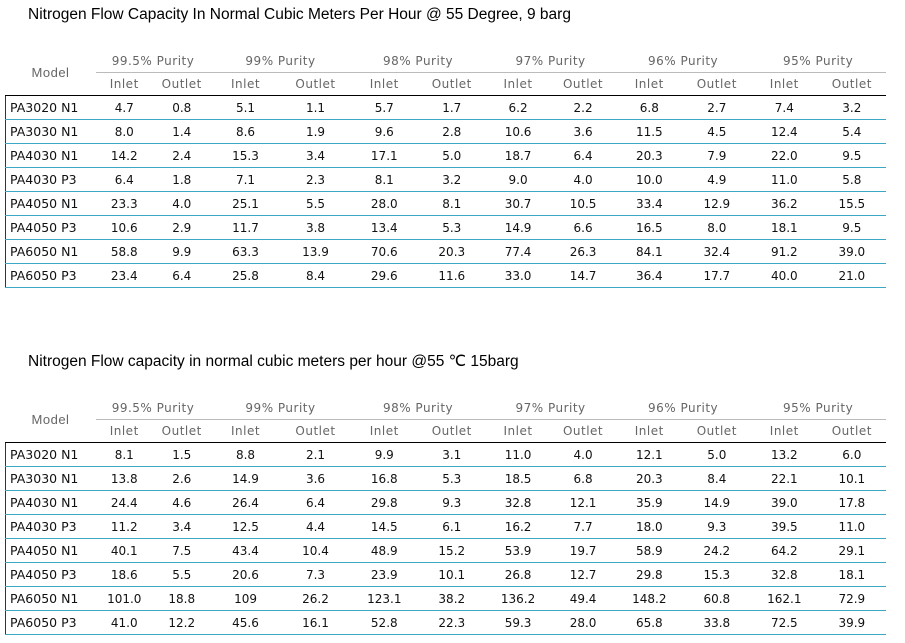 The height and width of the screenshot is (643, 905). Describe the element at coordinates (384, 131) in the screenshot. I see `value-cell: 9.6` at that location.